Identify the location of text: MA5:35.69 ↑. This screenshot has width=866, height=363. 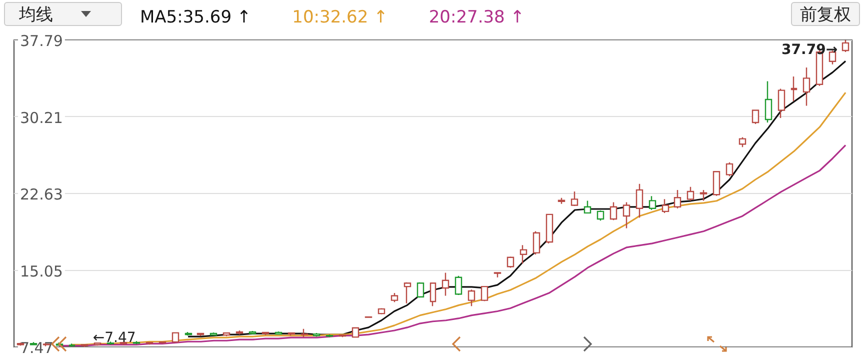
(196, 18).